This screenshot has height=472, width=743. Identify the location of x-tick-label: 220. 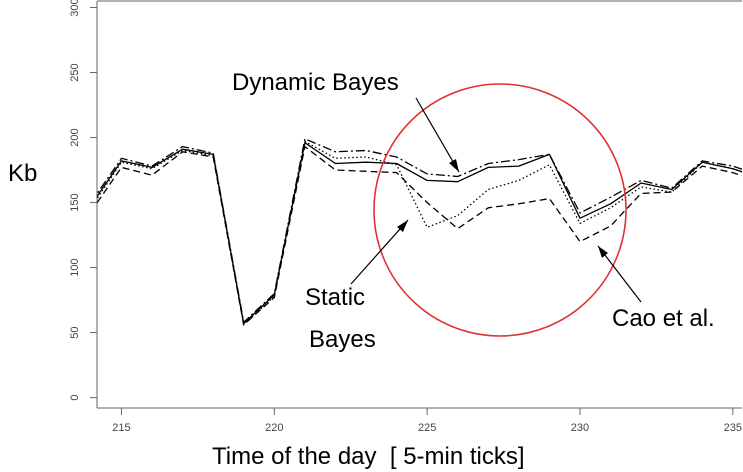
(274, 428).